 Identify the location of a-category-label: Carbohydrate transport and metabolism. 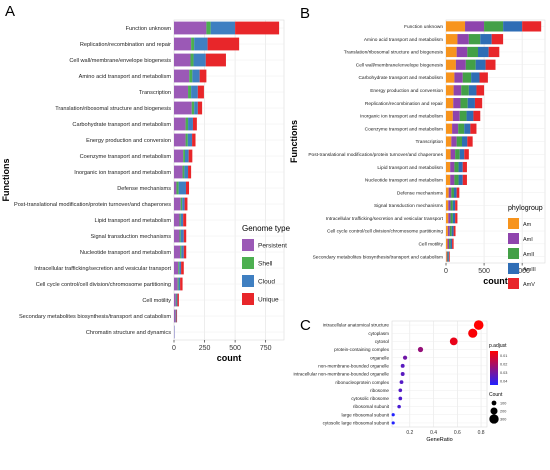
(121, 125).